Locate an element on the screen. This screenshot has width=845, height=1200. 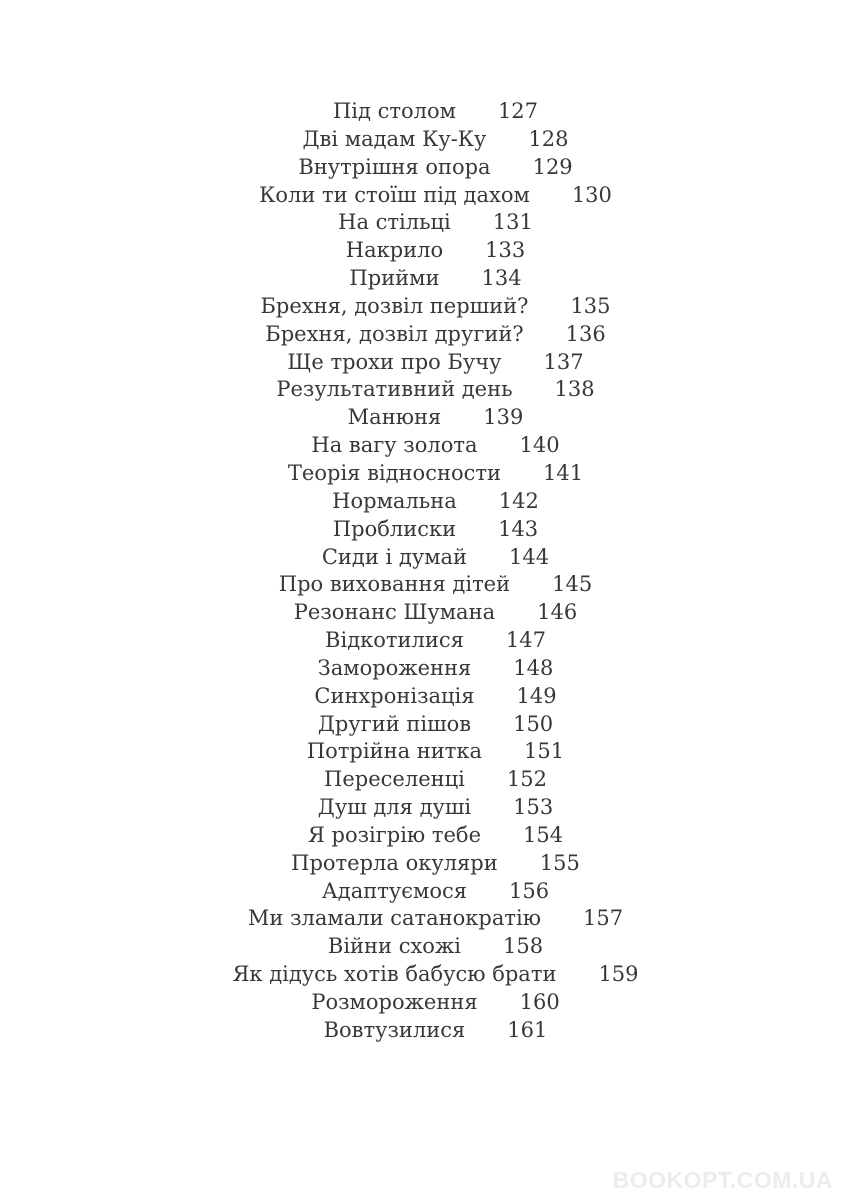
chapter-page-number: 156 is located at coordinates (529, 890).